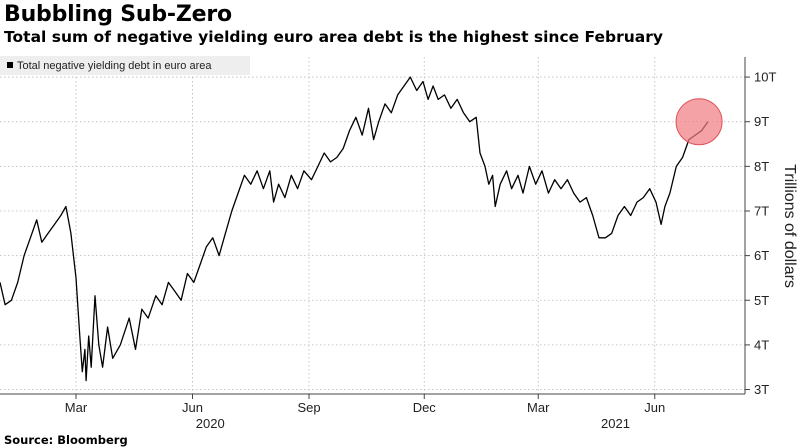 The image size is (800, 448). What do you see at coordinates (210, 423) in the screenshot?
I see `year-label: 2020` at bounding box center [210, 423].